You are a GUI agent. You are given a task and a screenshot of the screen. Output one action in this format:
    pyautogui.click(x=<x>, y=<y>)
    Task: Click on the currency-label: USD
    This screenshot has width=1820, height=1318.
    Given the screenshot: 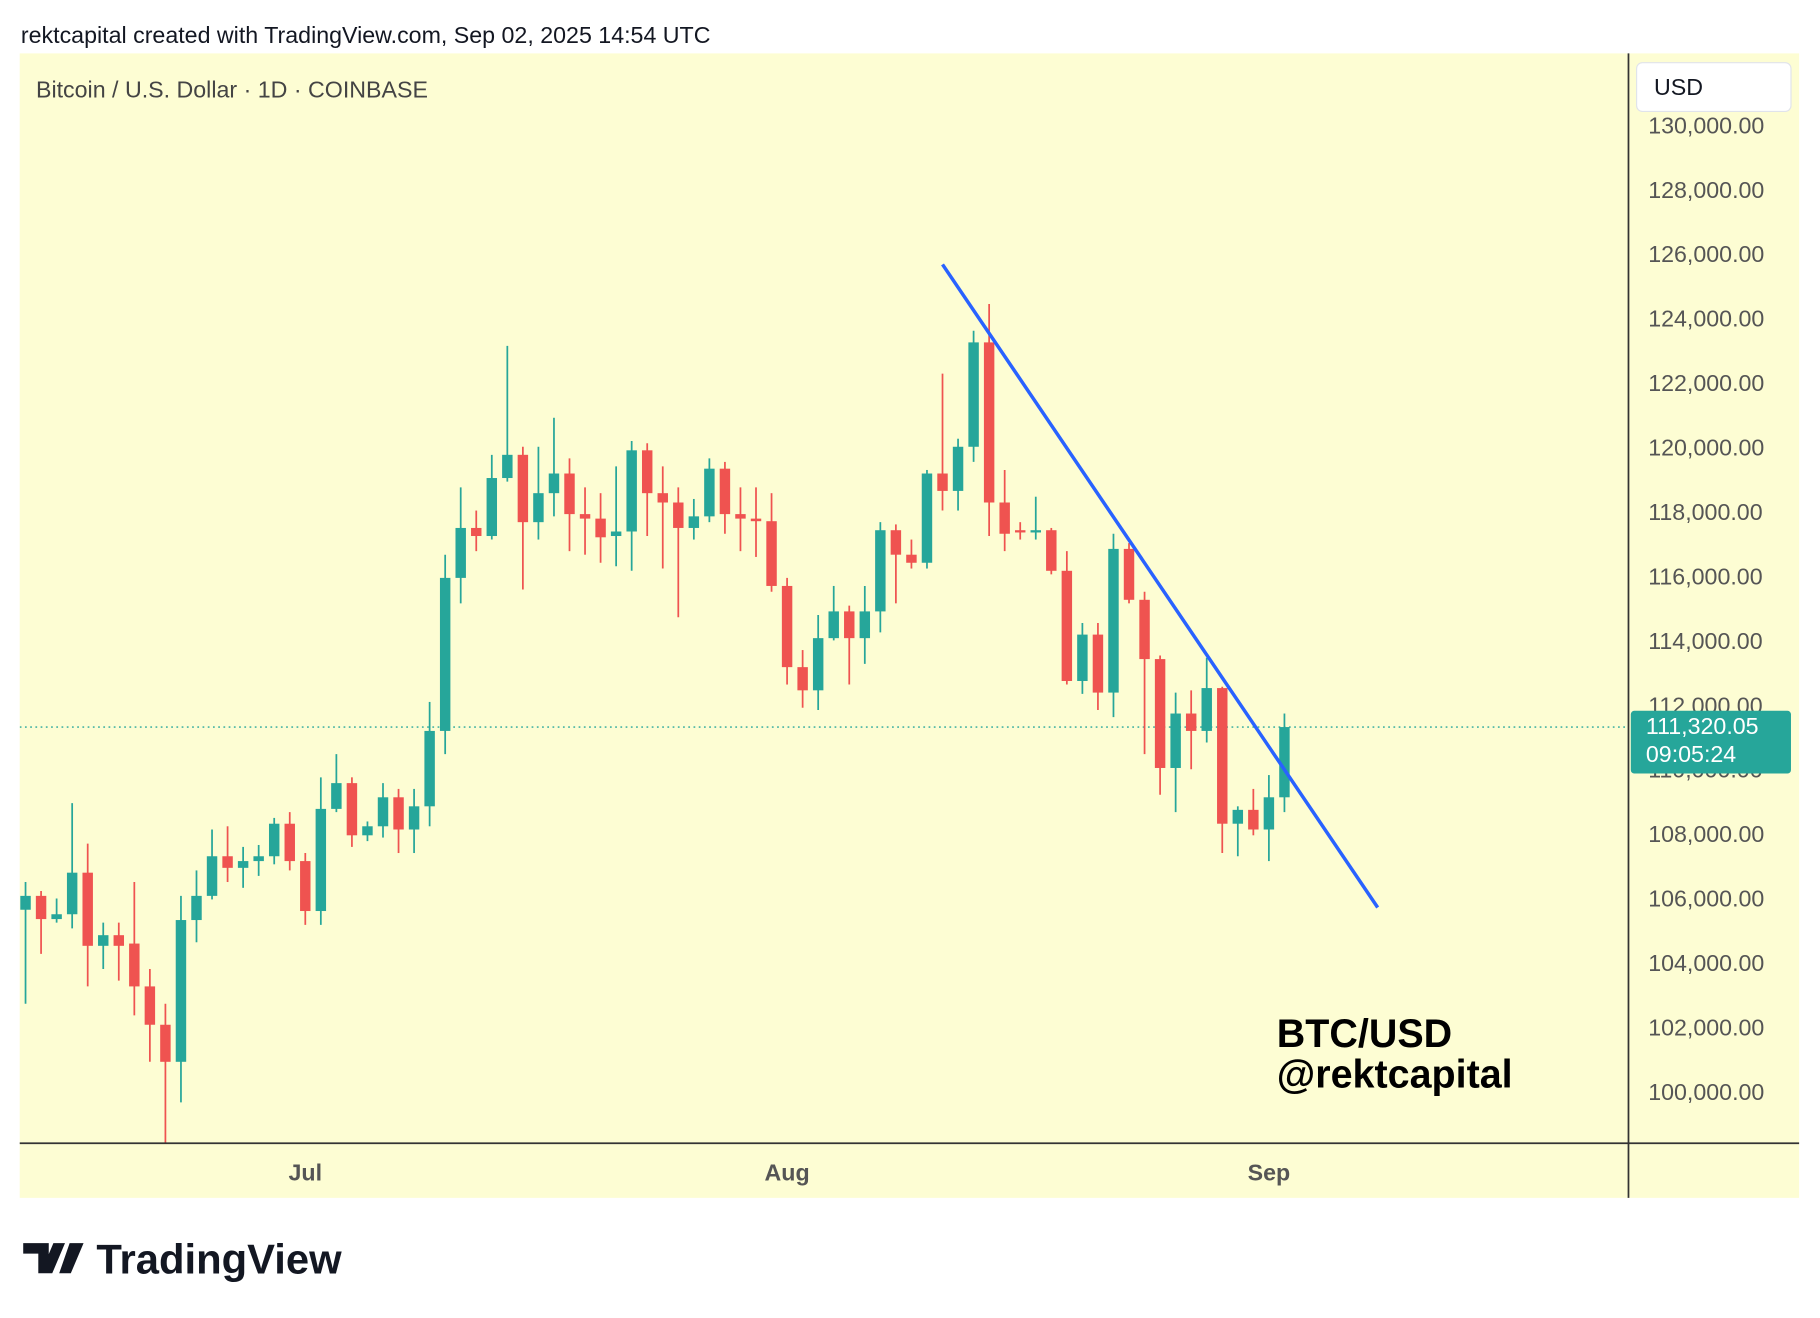 What is the action you would take?
    pyautogui.click(x=1678, y=87)
    